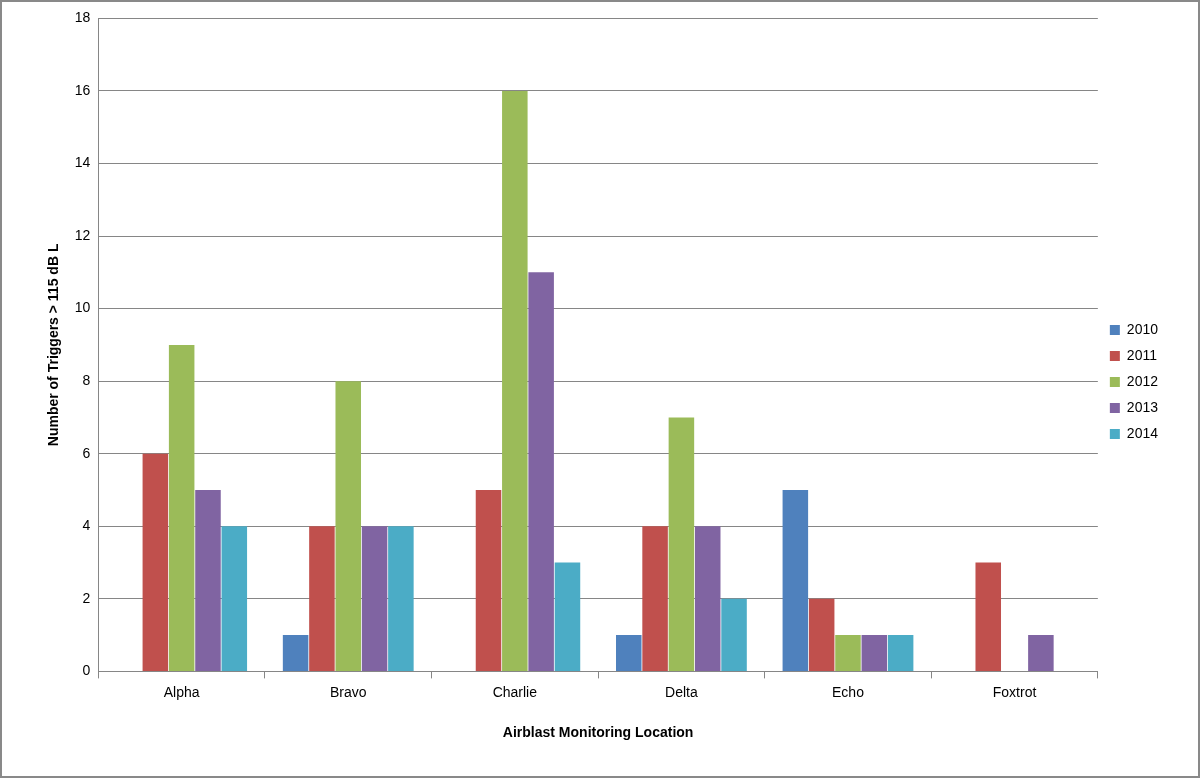 This screenshot has width=1200, height=778. Describe the element at coordinates (82, 162) in the screenshot. I see `y-tick-label: 14` at that location.